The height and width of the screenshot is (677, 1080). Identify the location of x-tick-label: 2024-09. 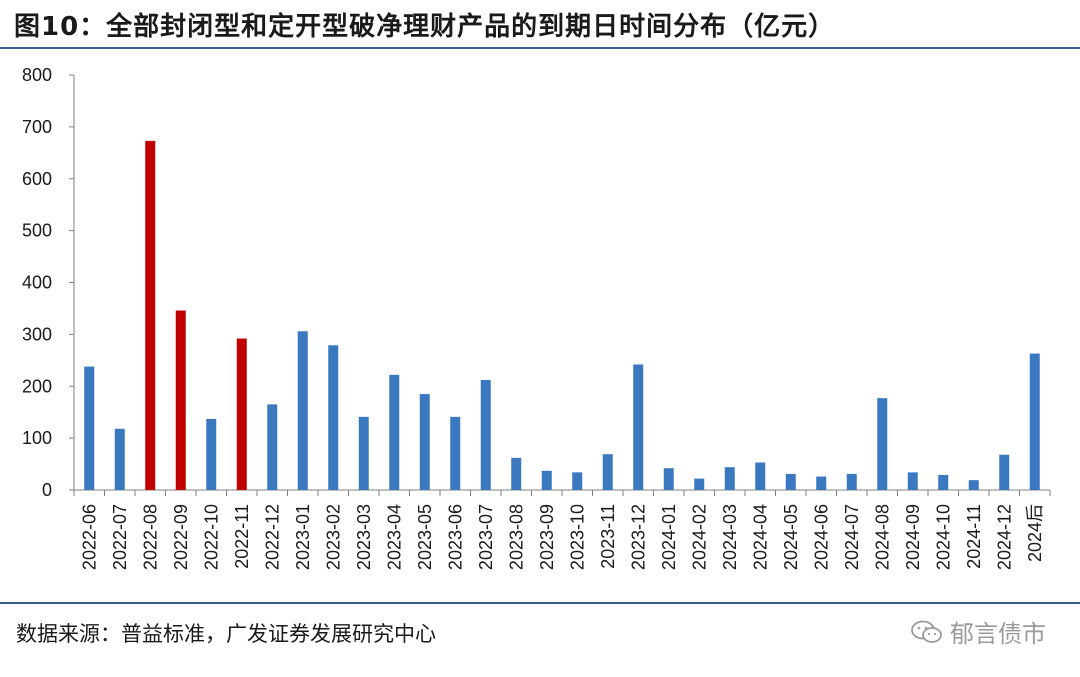
(913, 537).